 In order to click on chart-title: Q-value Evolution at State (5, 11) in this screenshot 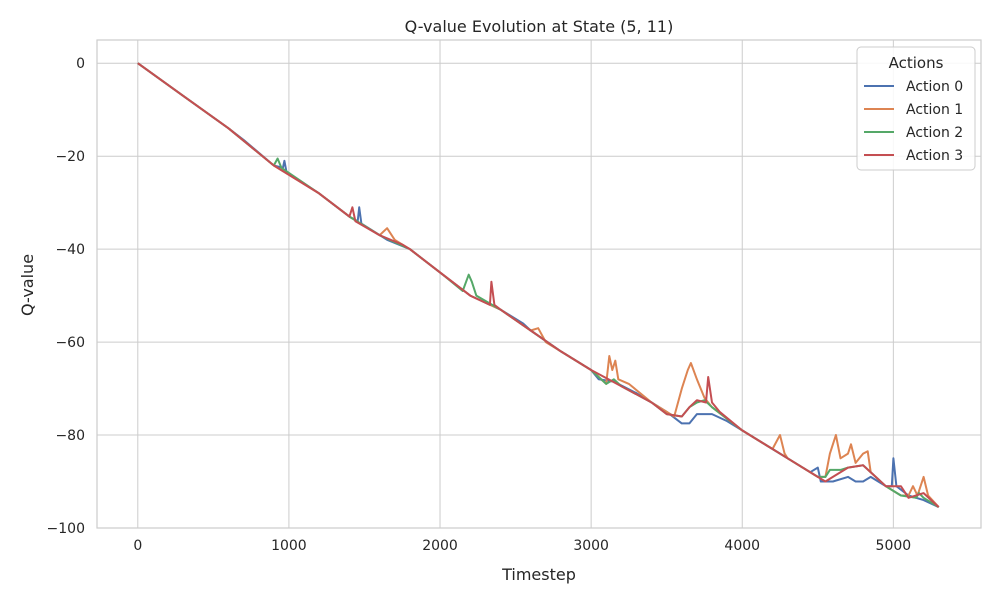, I will do `click(539, 26)`.